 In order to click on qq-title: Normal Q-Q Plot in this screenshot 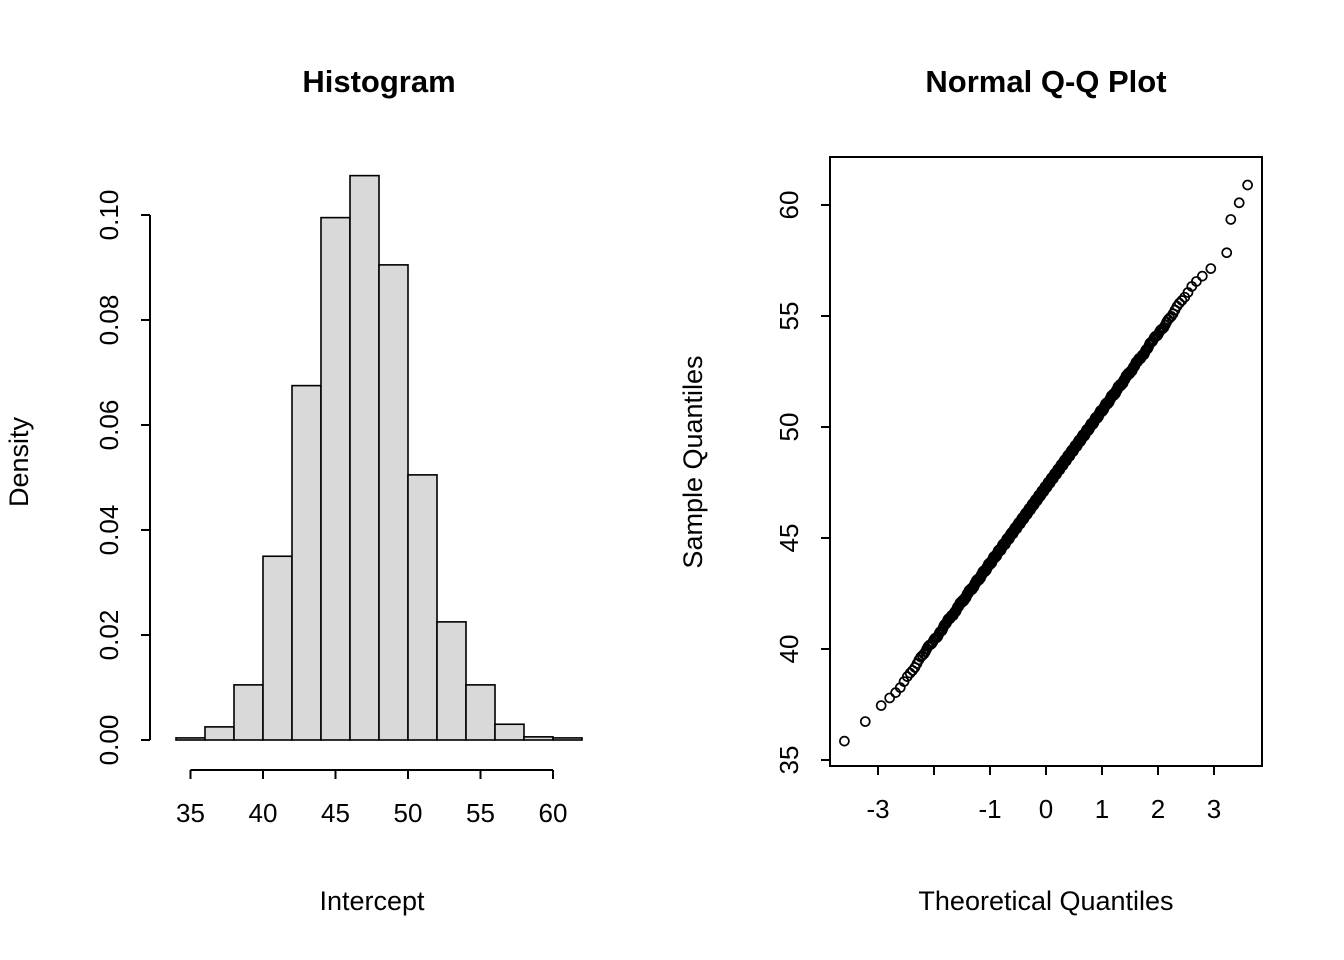, I will do `click(1045, 81)`.